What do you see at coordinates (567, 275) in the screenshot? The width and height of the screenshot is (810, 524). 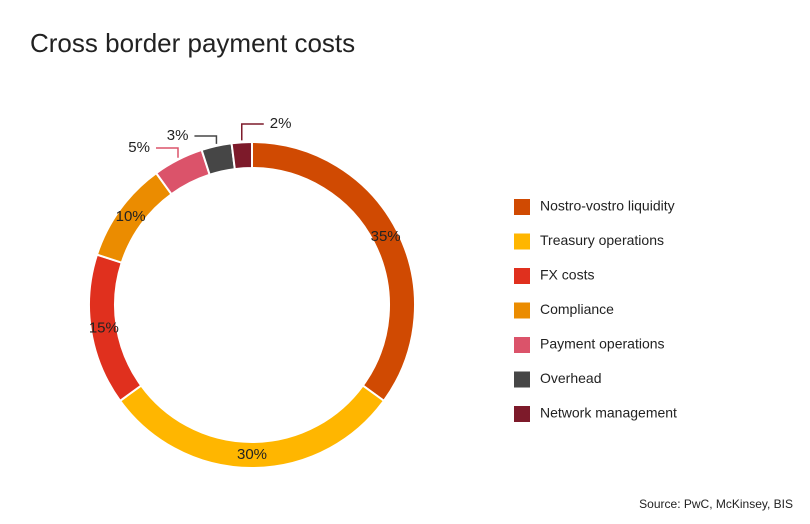 I see `legend-label: FX costs` at bounding box center [567, 275].